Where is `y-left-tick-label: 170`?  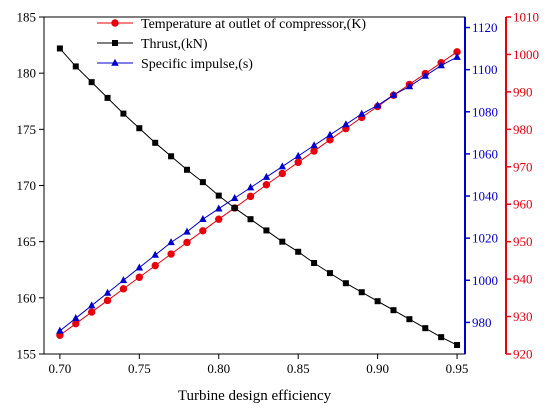
y-left-tick-label: 170 is located at coordinates (27, 185).